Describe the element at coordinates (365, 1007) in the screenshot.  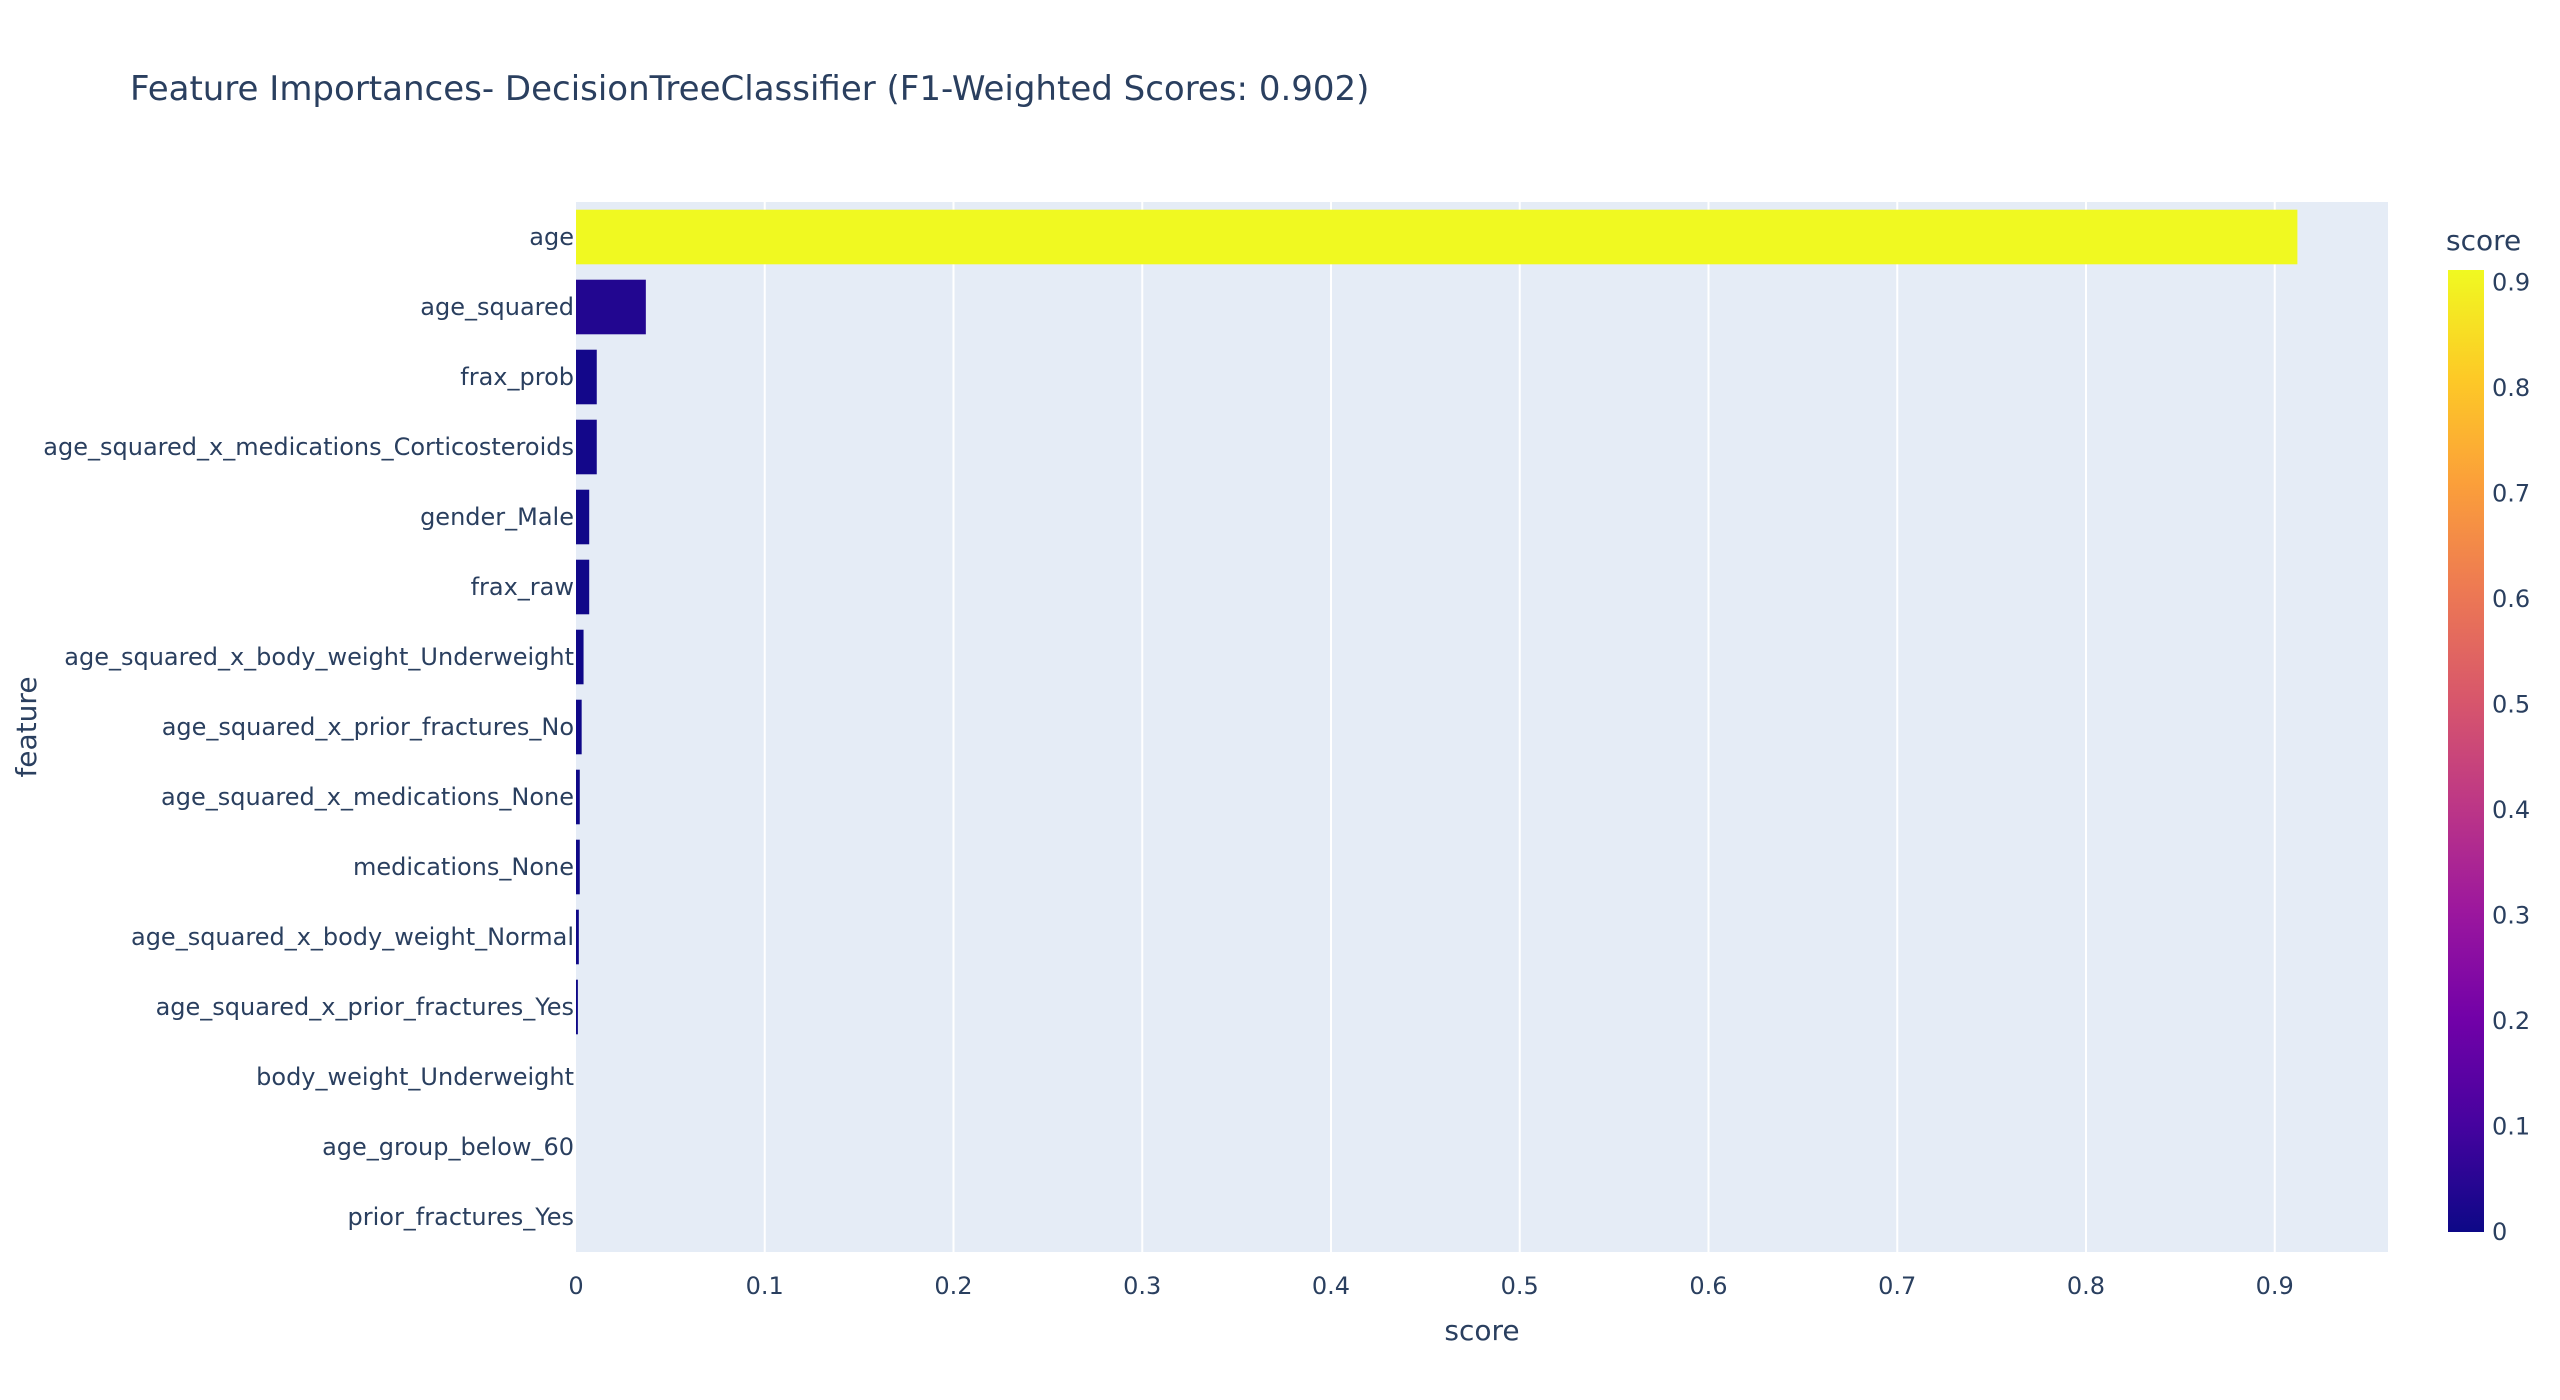
I see `y-tick-label: age_squared_x_prior_fractures_Yes` at that location.